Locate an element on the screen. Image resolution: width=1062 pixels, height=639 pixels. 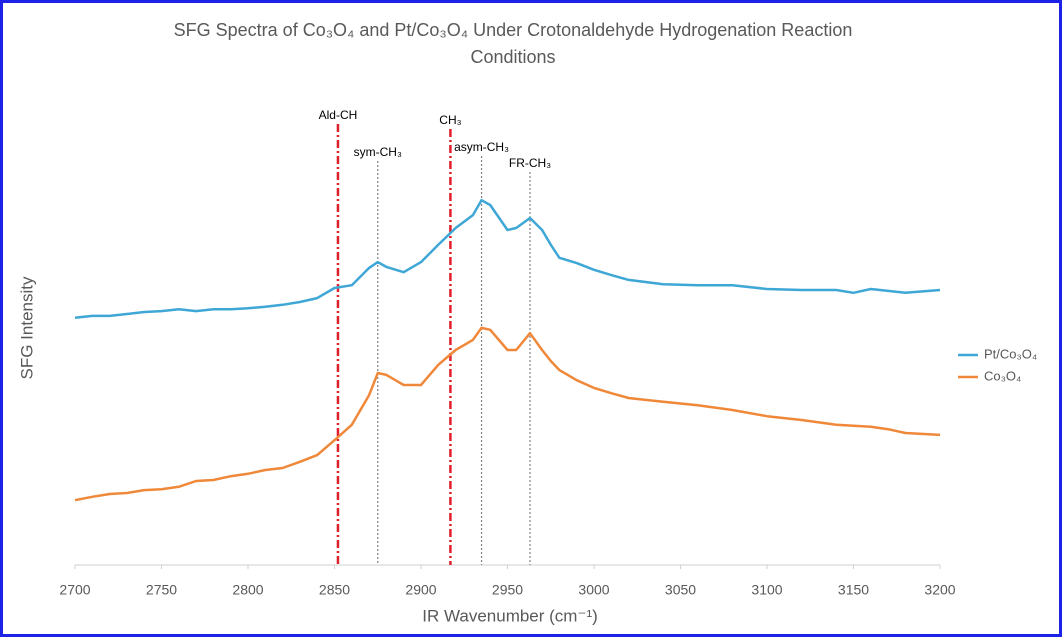
x-tick-label: 3200 is located at coordinates (939, 590).